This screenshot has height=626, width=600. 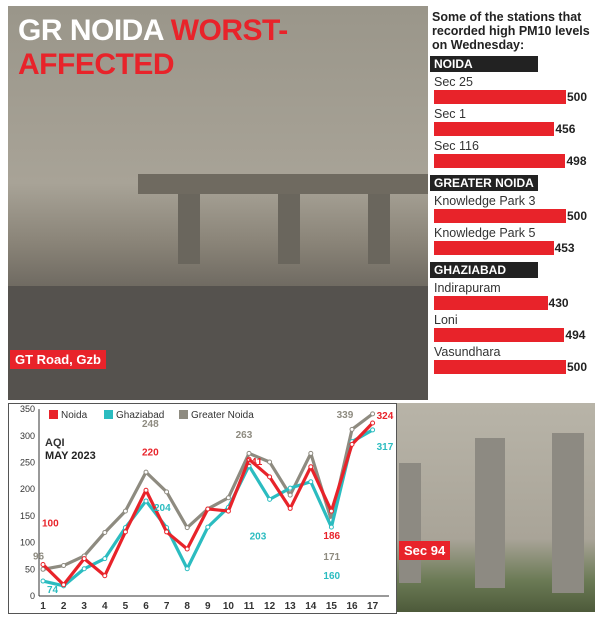 I want to click on x-tick-label: 11, so click(x=249, y=606).